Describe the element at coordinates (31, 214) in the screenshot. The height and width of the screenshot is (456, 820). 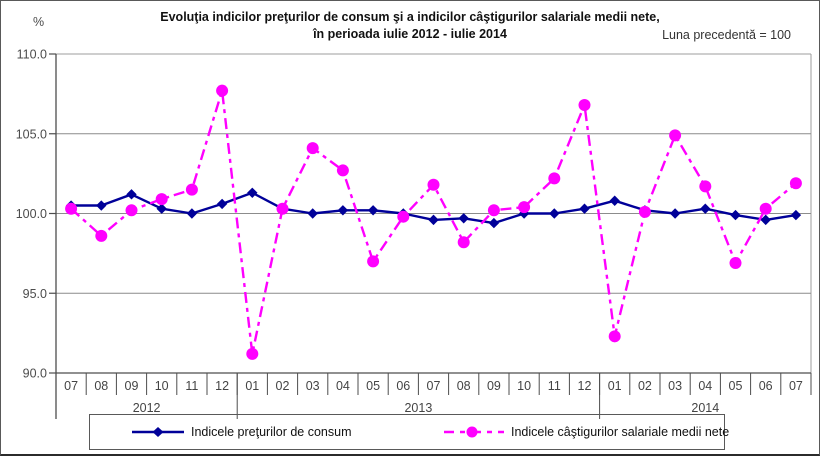
I see `y-tick-label: 100.0` at that location.